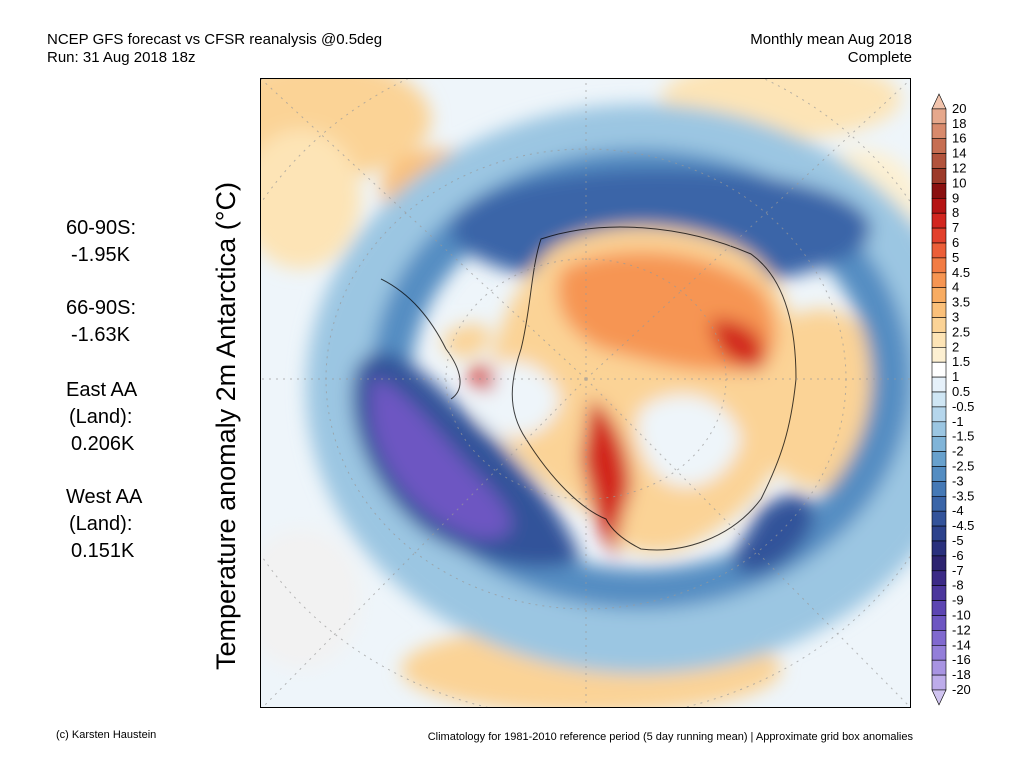 The image size is (1024, 768). I want to click on colorbar-tick-label: -16, so click(961, 659).